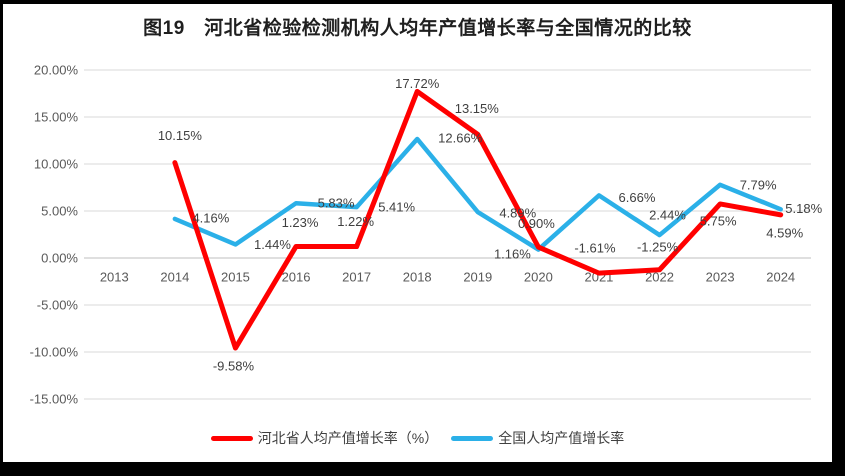 The width and height of the screenshot is (845, 476). Describe the element at coordinates (477, 277) in the screenshot. I see `x-tick-label: 2019` at that location.